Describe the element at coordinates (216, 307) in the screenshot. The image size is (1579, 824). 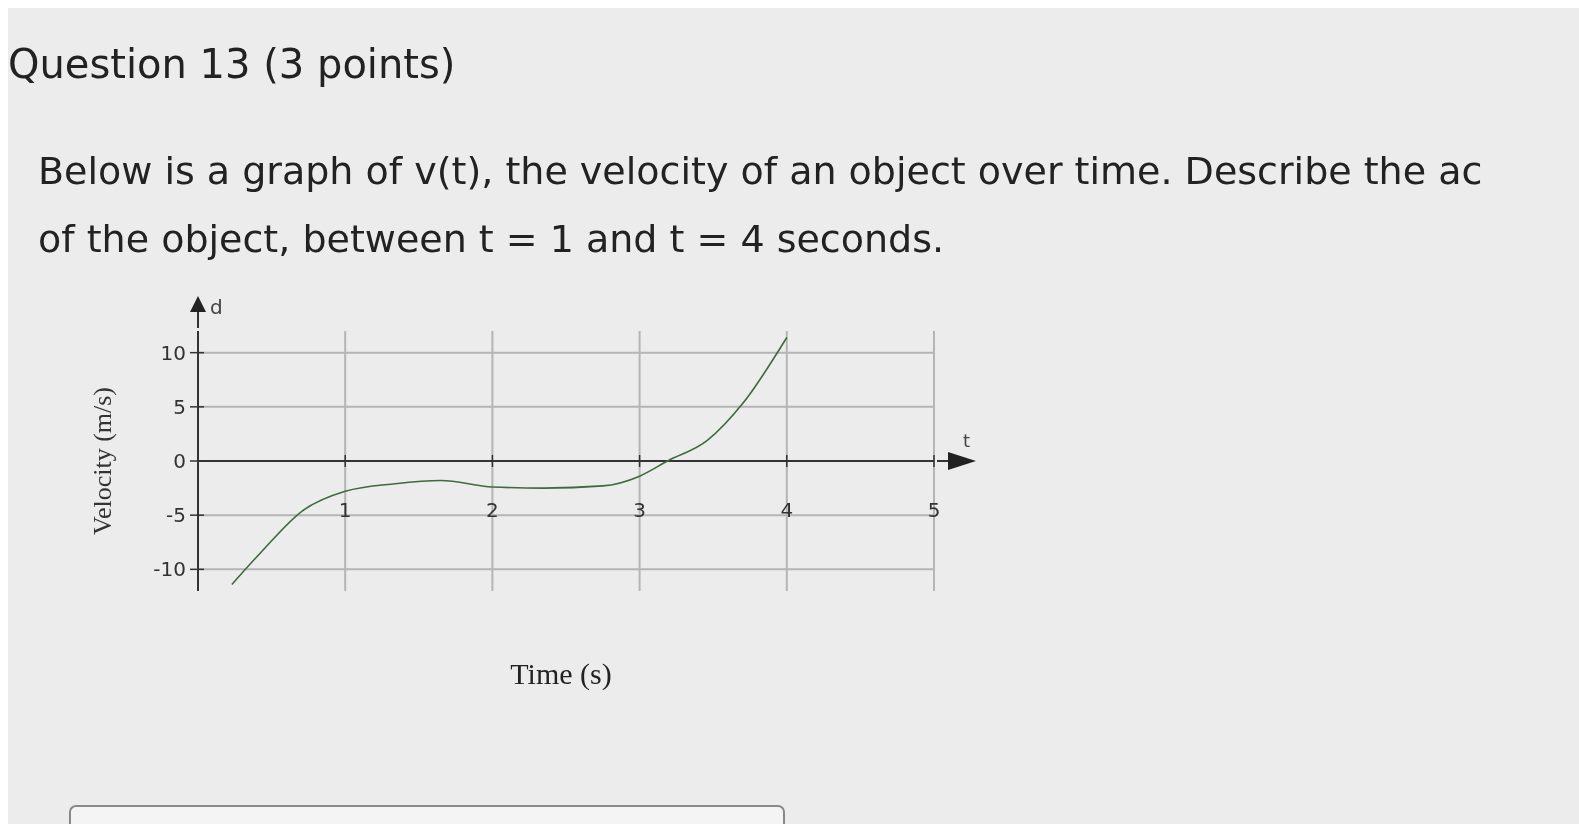
I see `text: d` at that location.